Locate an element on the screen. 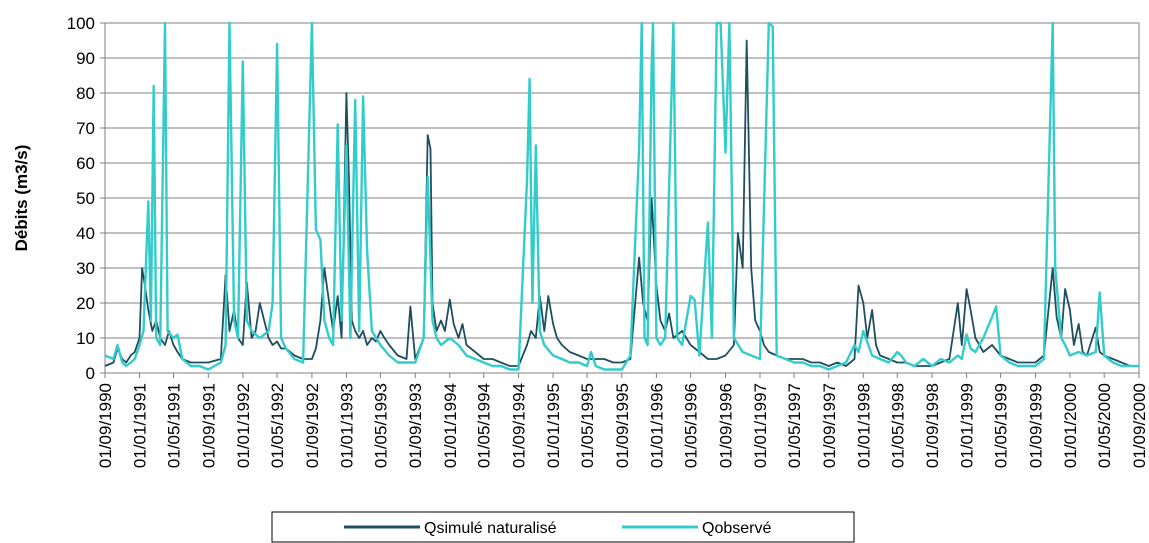 This screenshot has height=543, width=1149. x-tick-label: 01/09/2000 is located at coordinates (1139, 425).